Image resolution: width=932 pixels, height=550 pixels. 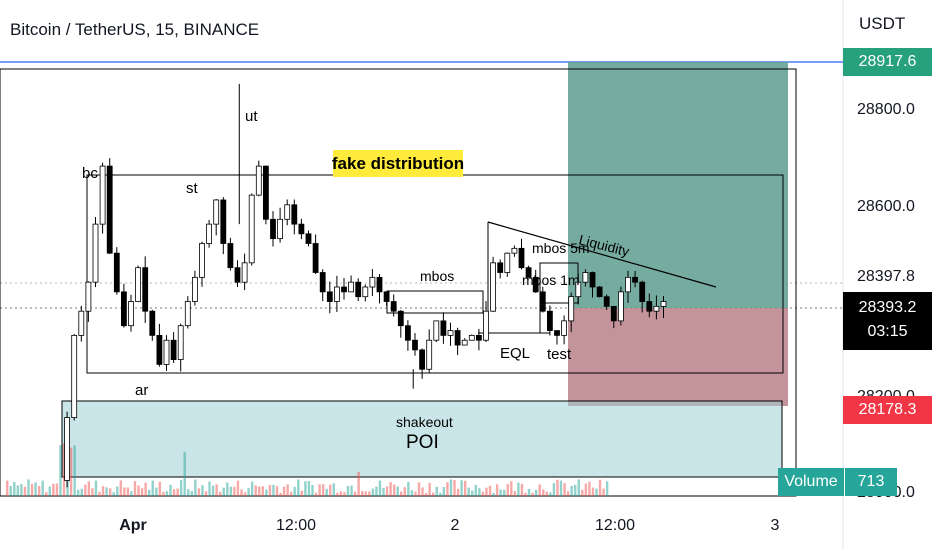 I want to click on x-axis: Apr 12:00 2 12:00 3, so click(x=449, y=525).